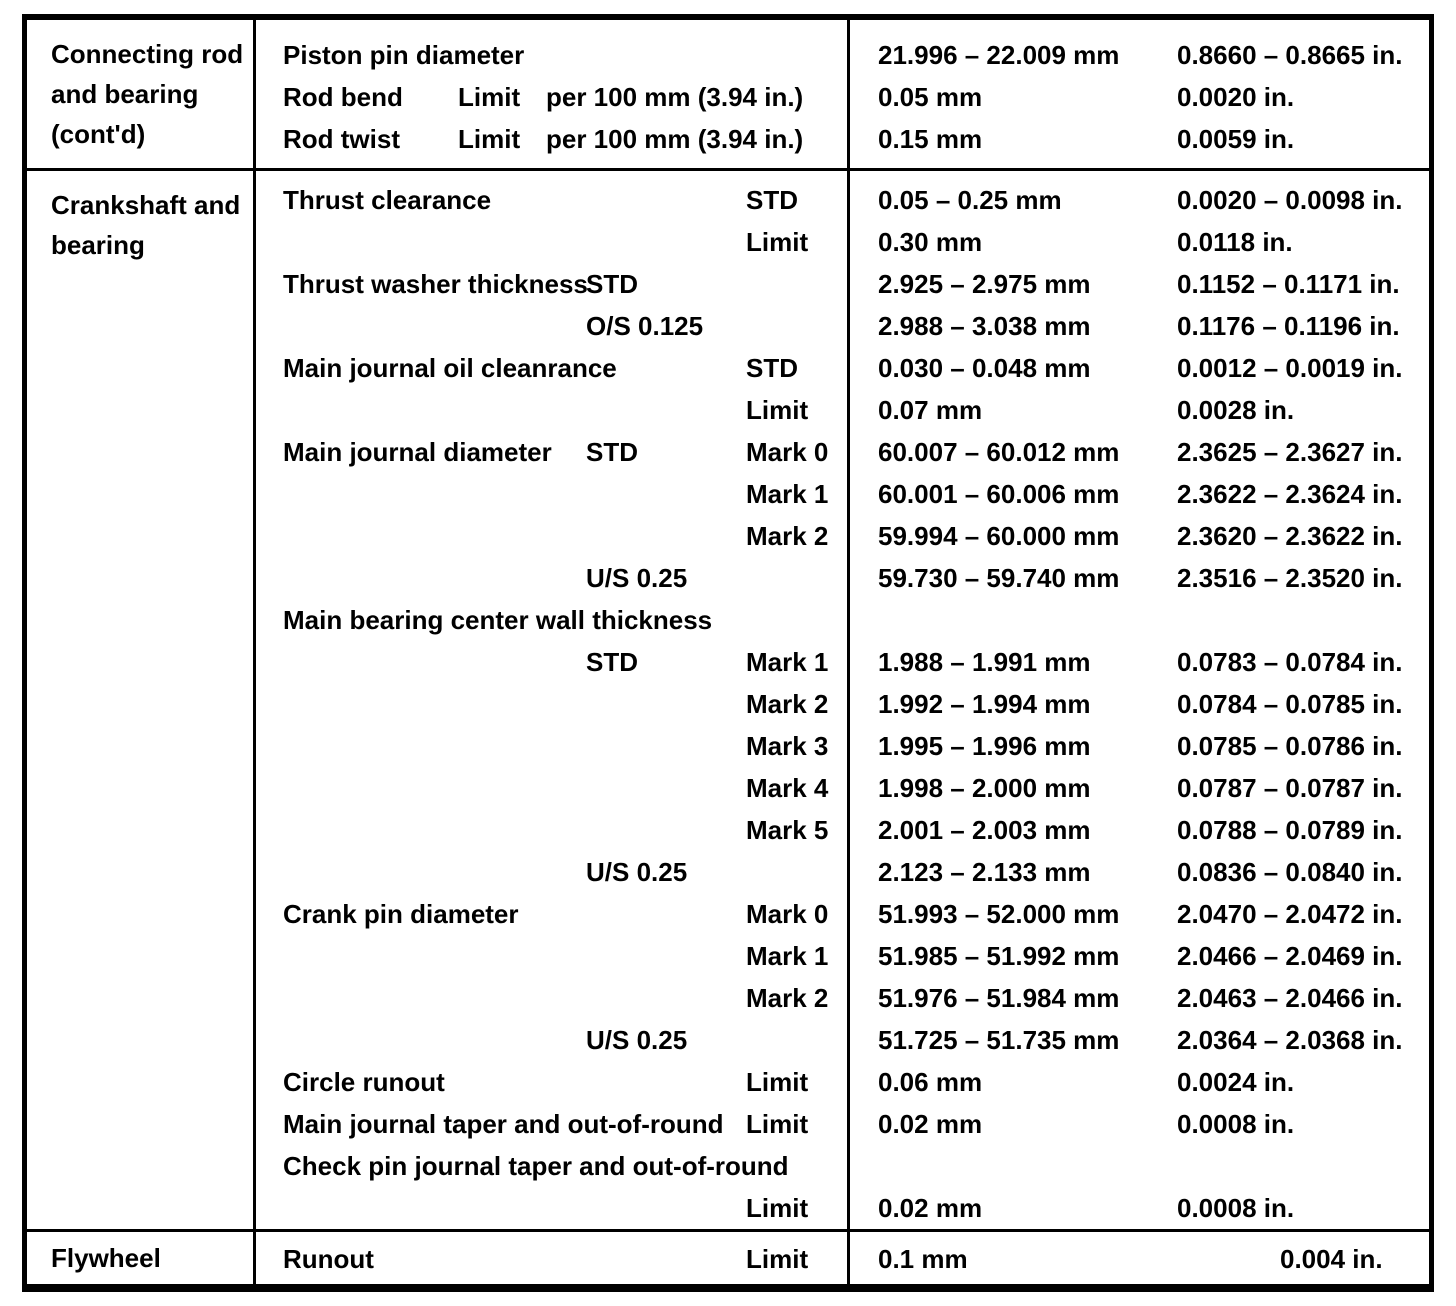 This screenshot has height=1306, width=1456. I want to click on spec-qualifier-2: Mark 1, so click(787, 494).